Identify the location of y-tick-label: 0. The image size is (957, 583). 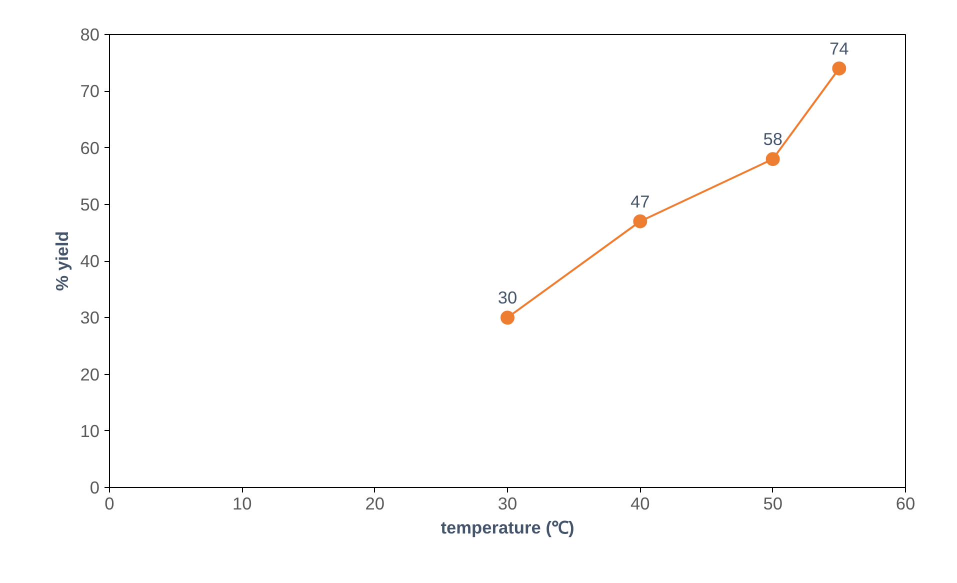
(95, 488).